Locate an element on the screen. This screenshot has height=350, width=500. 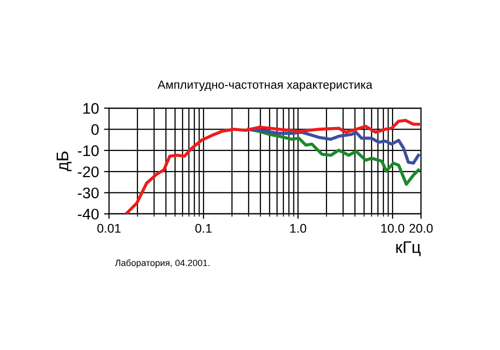
x-tick-label: 10.0 is located at coordinates (392, 228).